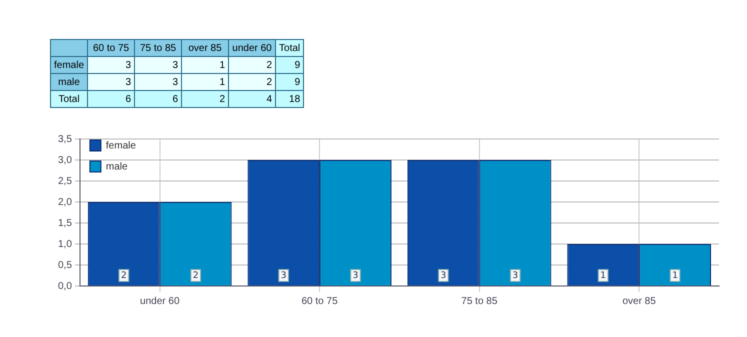 This screenshot has width=747, height=337. What do you see at coordinates (117, 166) in the screenshot?
I see `legend-label: male` at bounding box center [117, 166].